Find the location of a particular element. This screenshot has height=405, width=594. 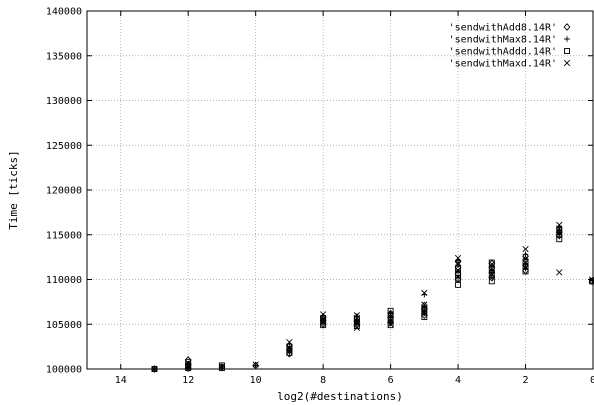

y-axis-label: Time [ticks] is located at coordinates (13, 189).